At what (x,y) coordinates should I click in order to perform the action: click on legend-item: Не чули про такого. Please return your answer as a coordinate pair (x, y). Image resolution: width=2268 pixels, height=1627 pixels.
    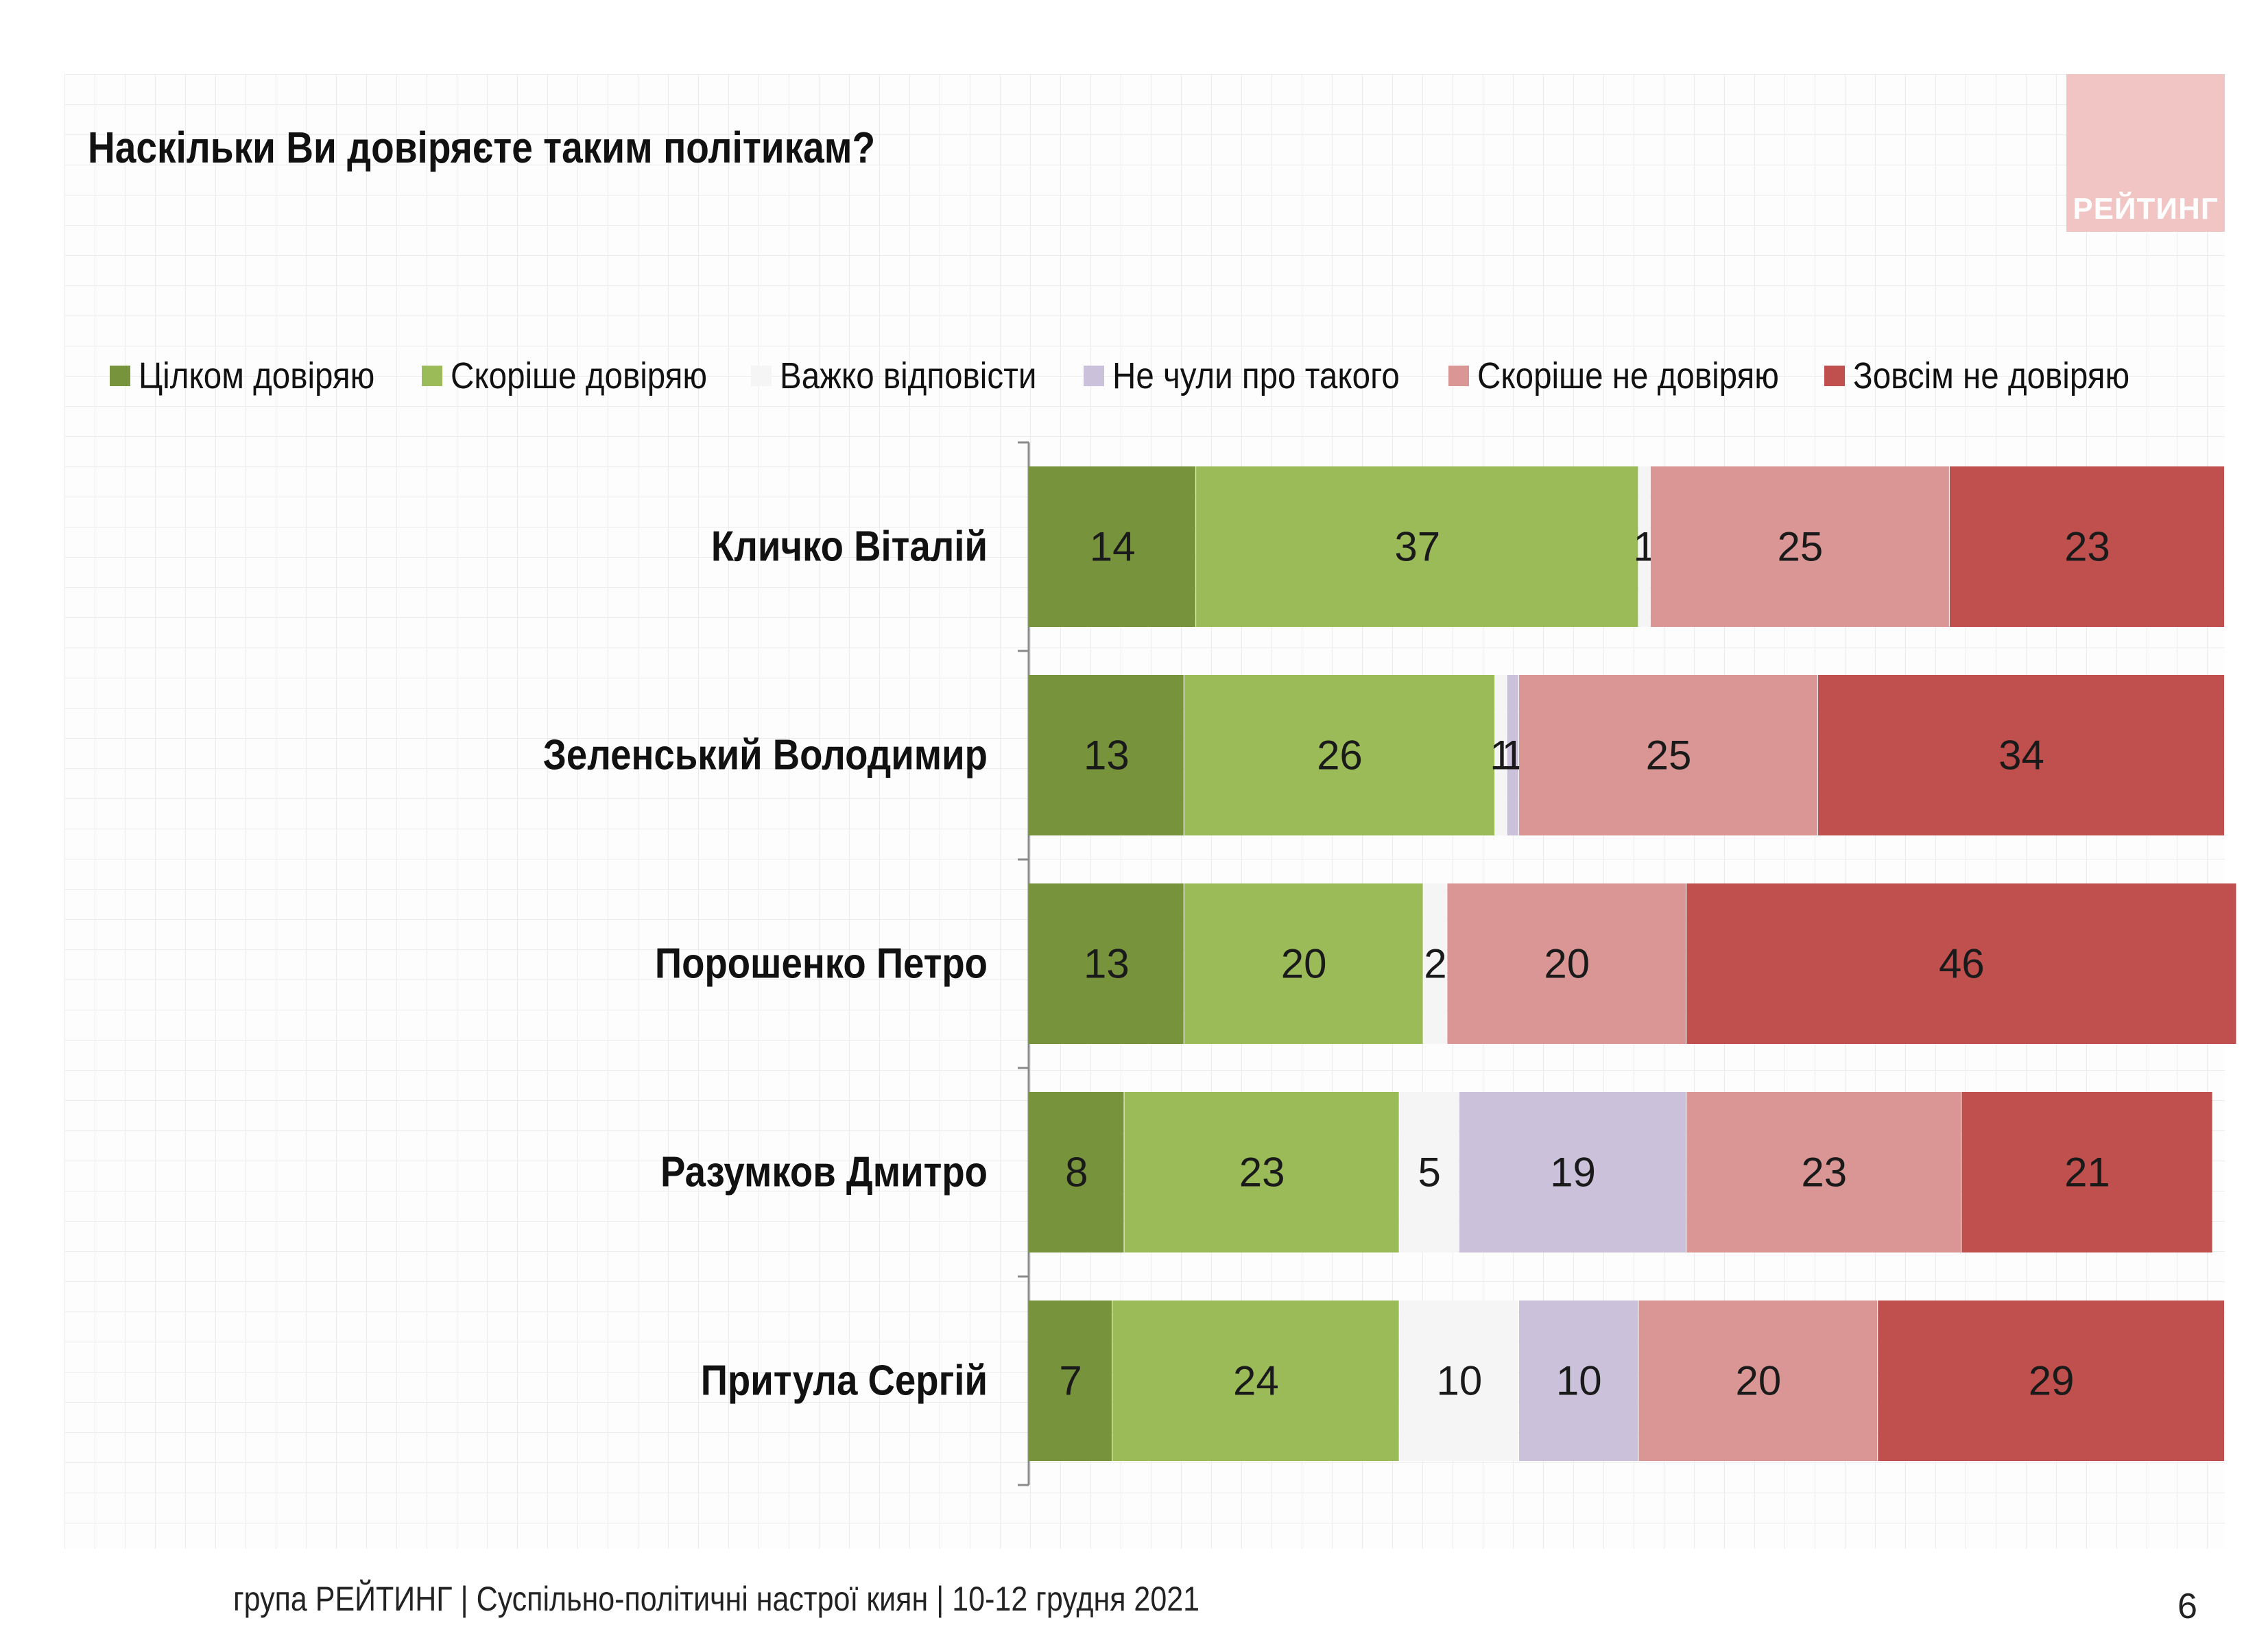
    Looking at the image, I should click on (1262, 375).